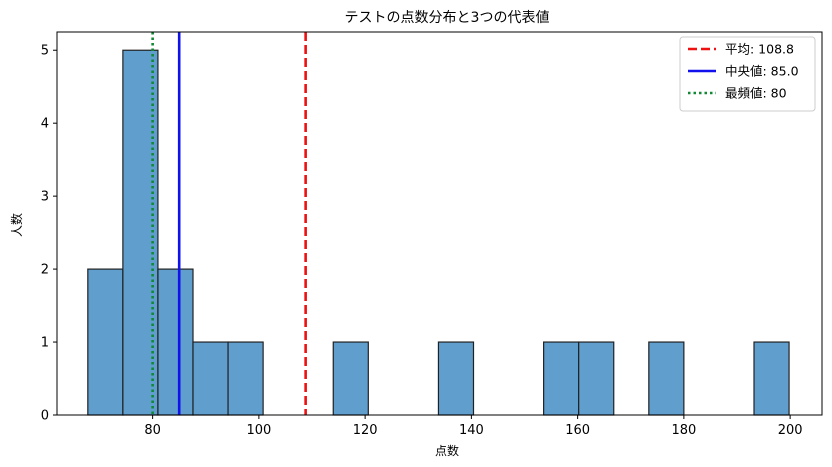 This screenshot has height=467, width=832. What do you see at coordinates (49, 234) in the screenshot?
I see `y-axis-ticks: 0 1 2 3 4 5` at bounding box center [49, 234].